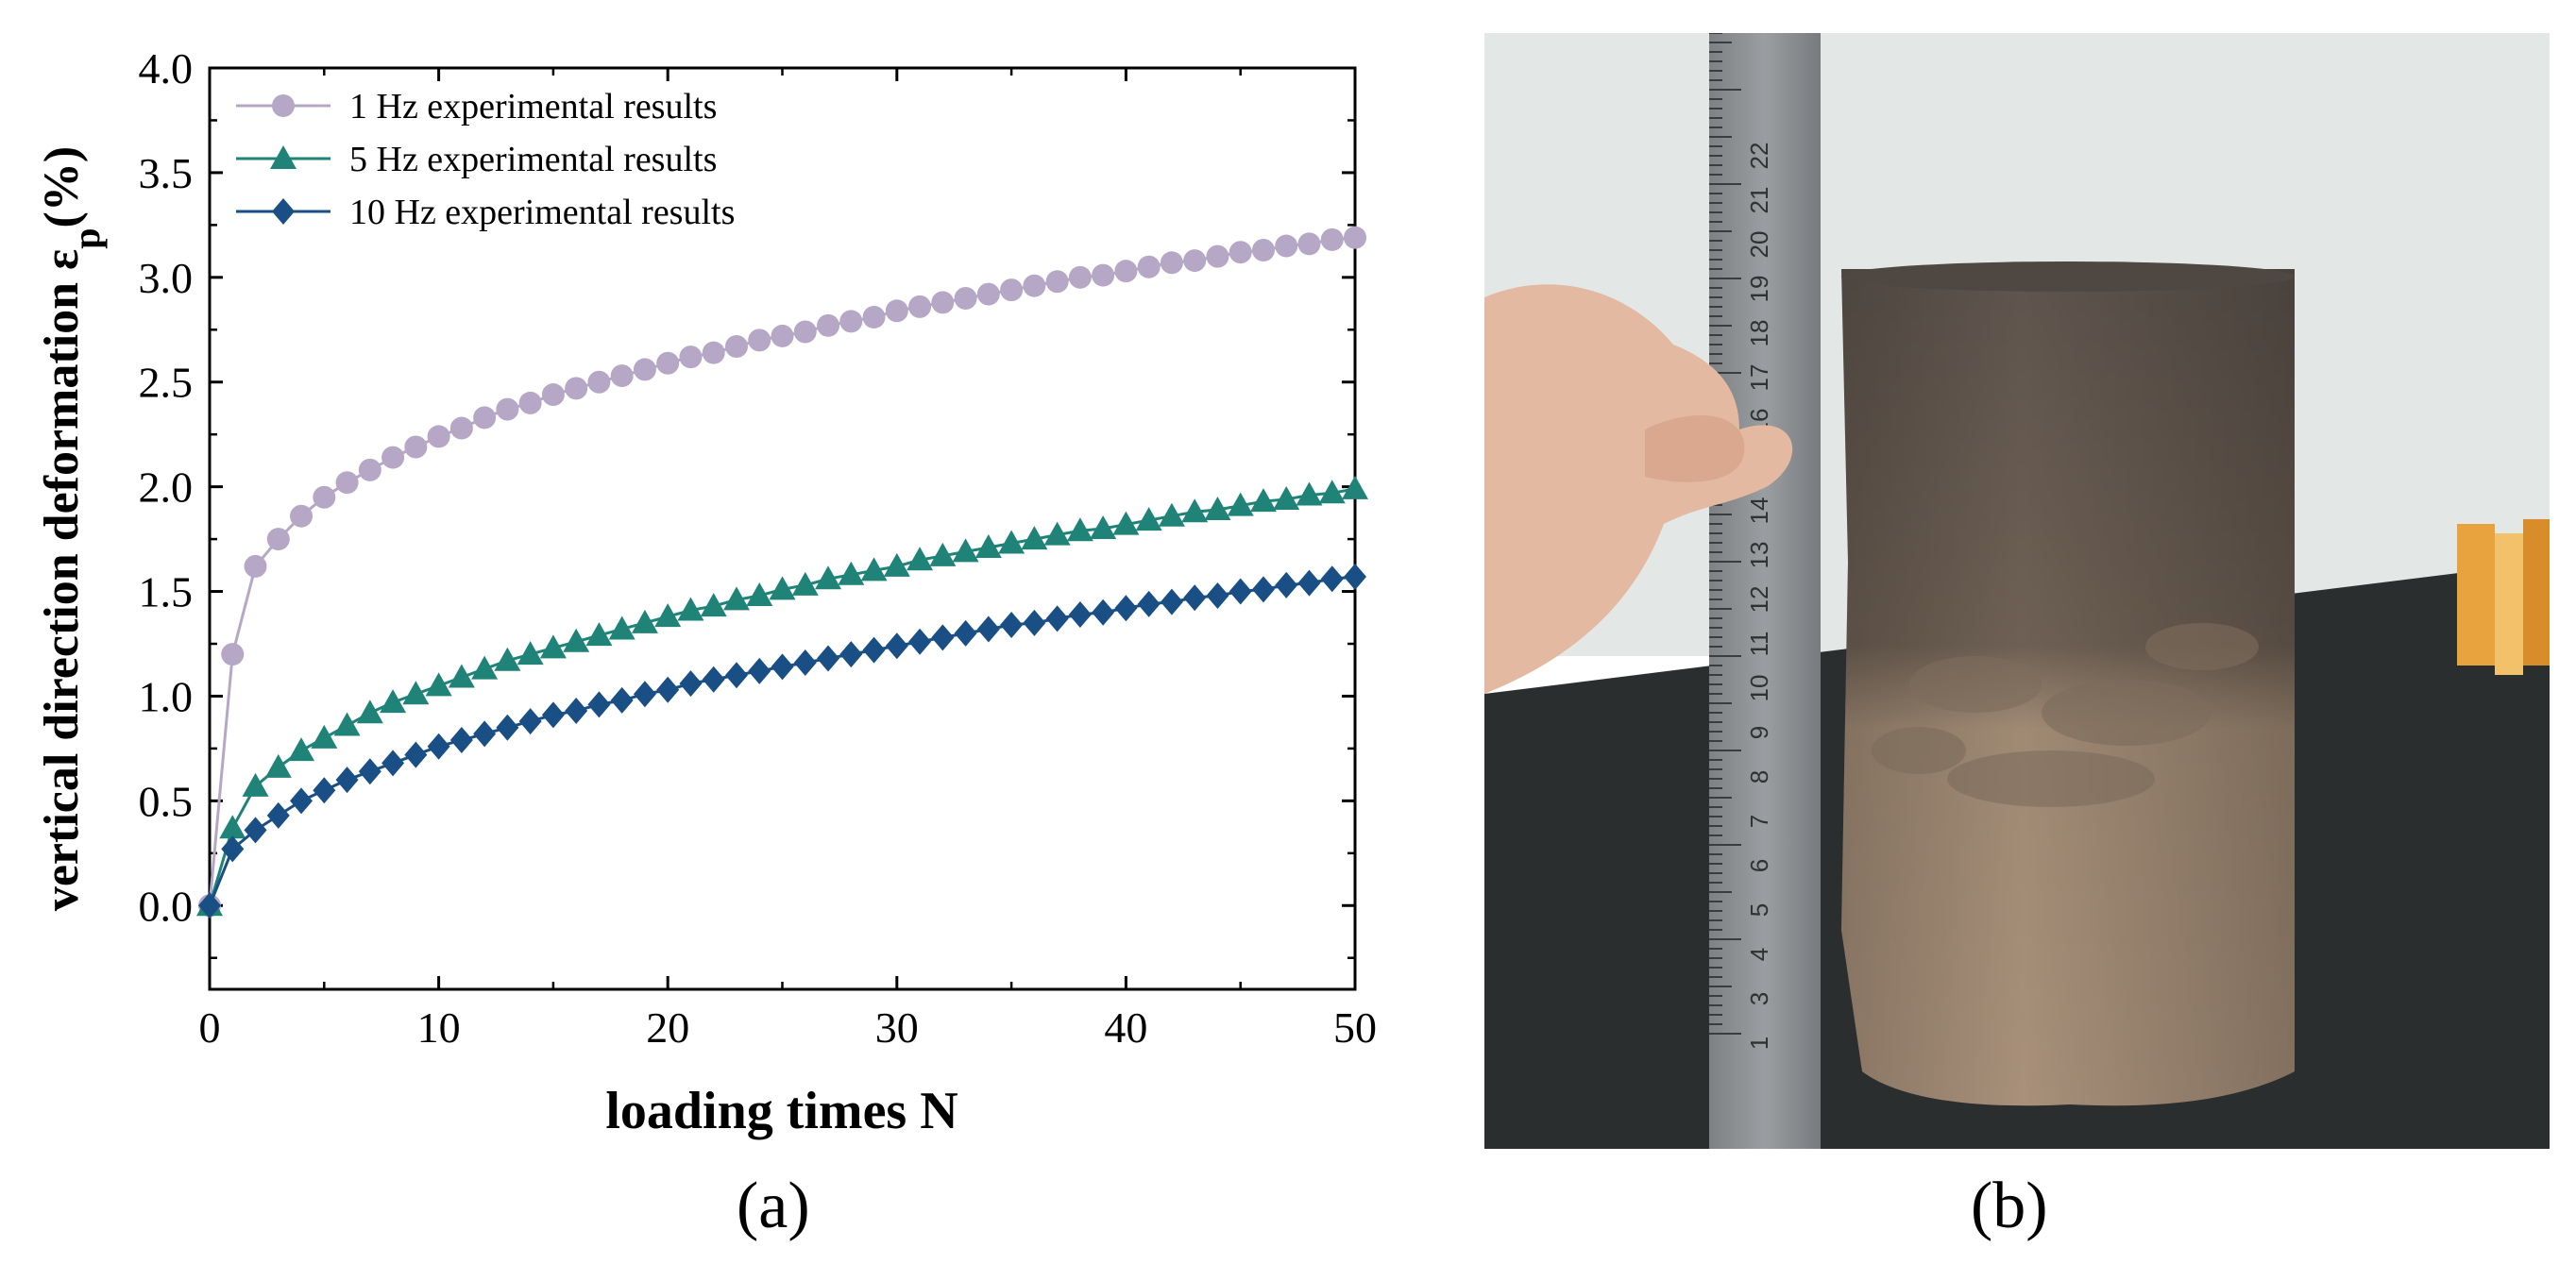  Describe the element at coordinates (1759, 865) in the screenshot. I see `ruler-number: 6` at that location.